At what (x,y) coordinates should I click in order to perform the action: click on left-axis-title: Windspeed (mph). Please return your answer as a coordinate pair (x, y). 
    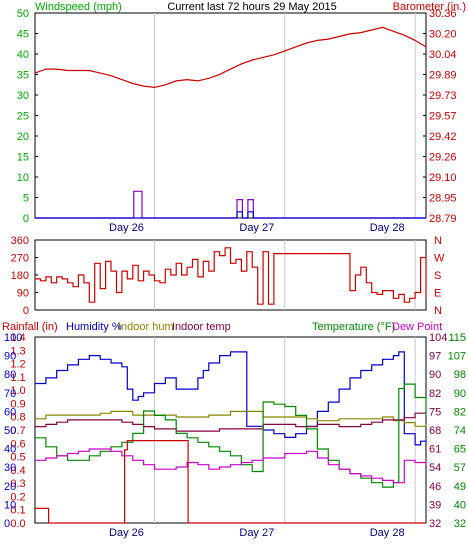
    Looking at the image, I should click on (78, 7).